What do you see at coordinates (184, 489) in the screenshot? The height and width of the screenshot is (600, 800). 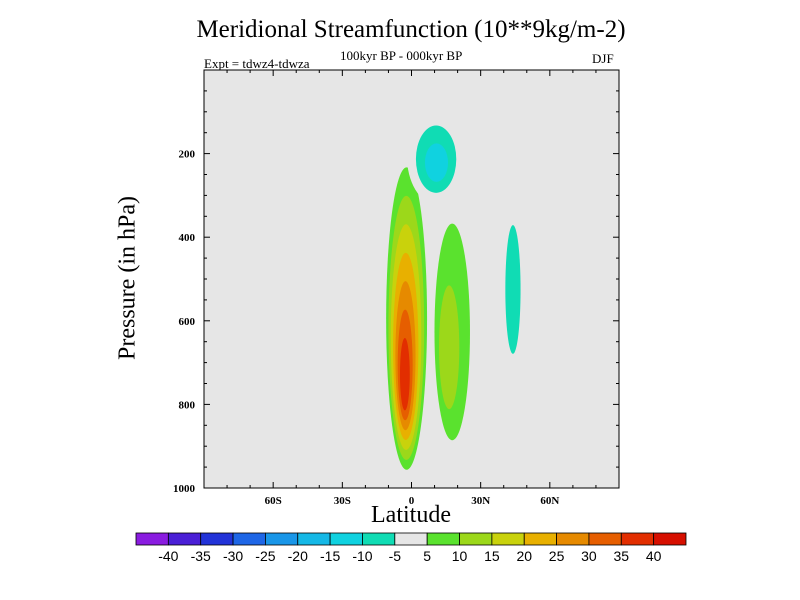 I see `y-tick-label: 1000` at bounding box center [184, 489].